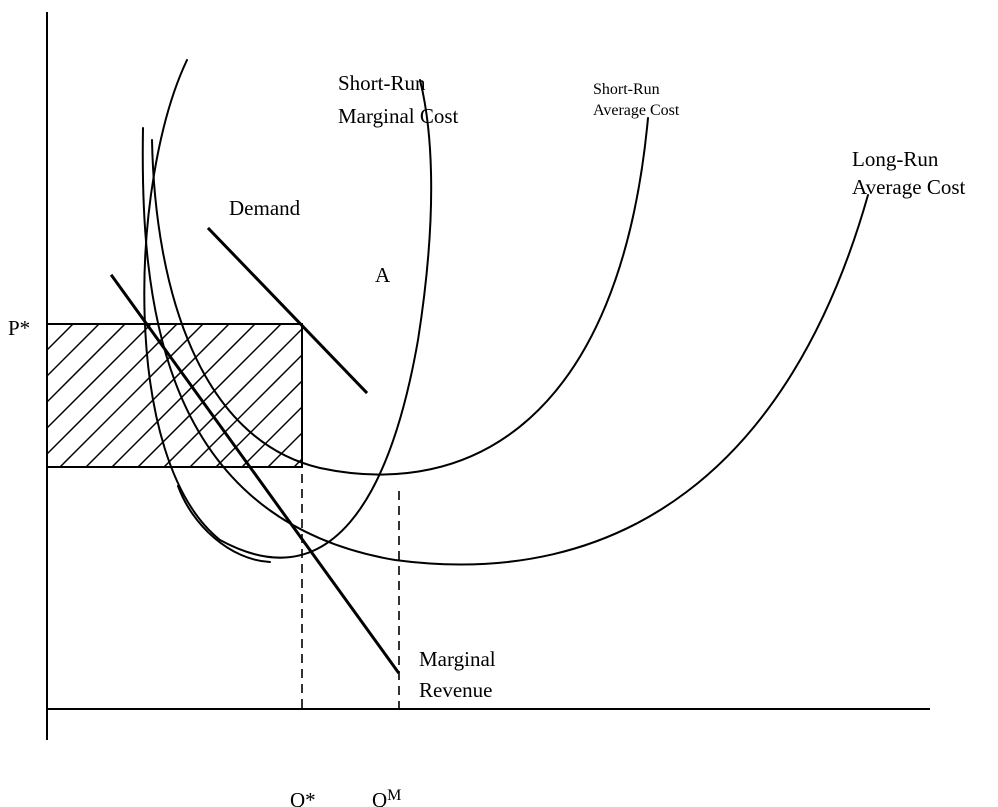  I want to click on profit-area, so click(174, 395).